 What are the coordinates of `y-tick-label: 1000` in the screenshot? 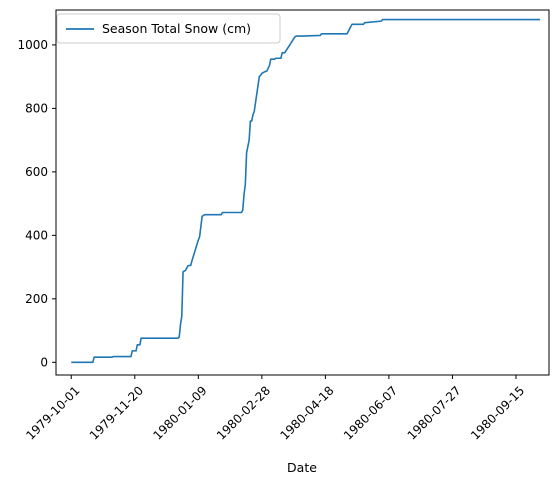 It's located at (32, 45).